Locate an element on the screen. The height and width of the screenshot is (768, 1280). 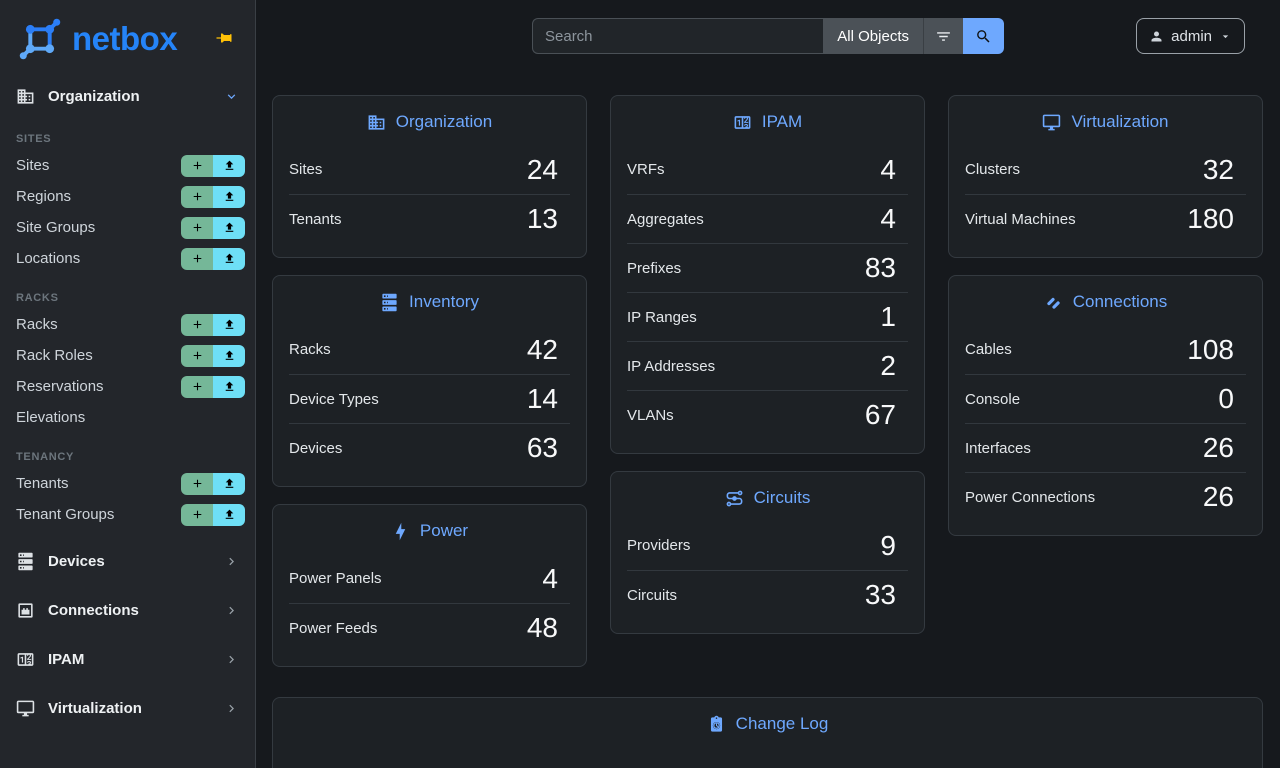
card-header: Power is located at coordinates (429, 529).